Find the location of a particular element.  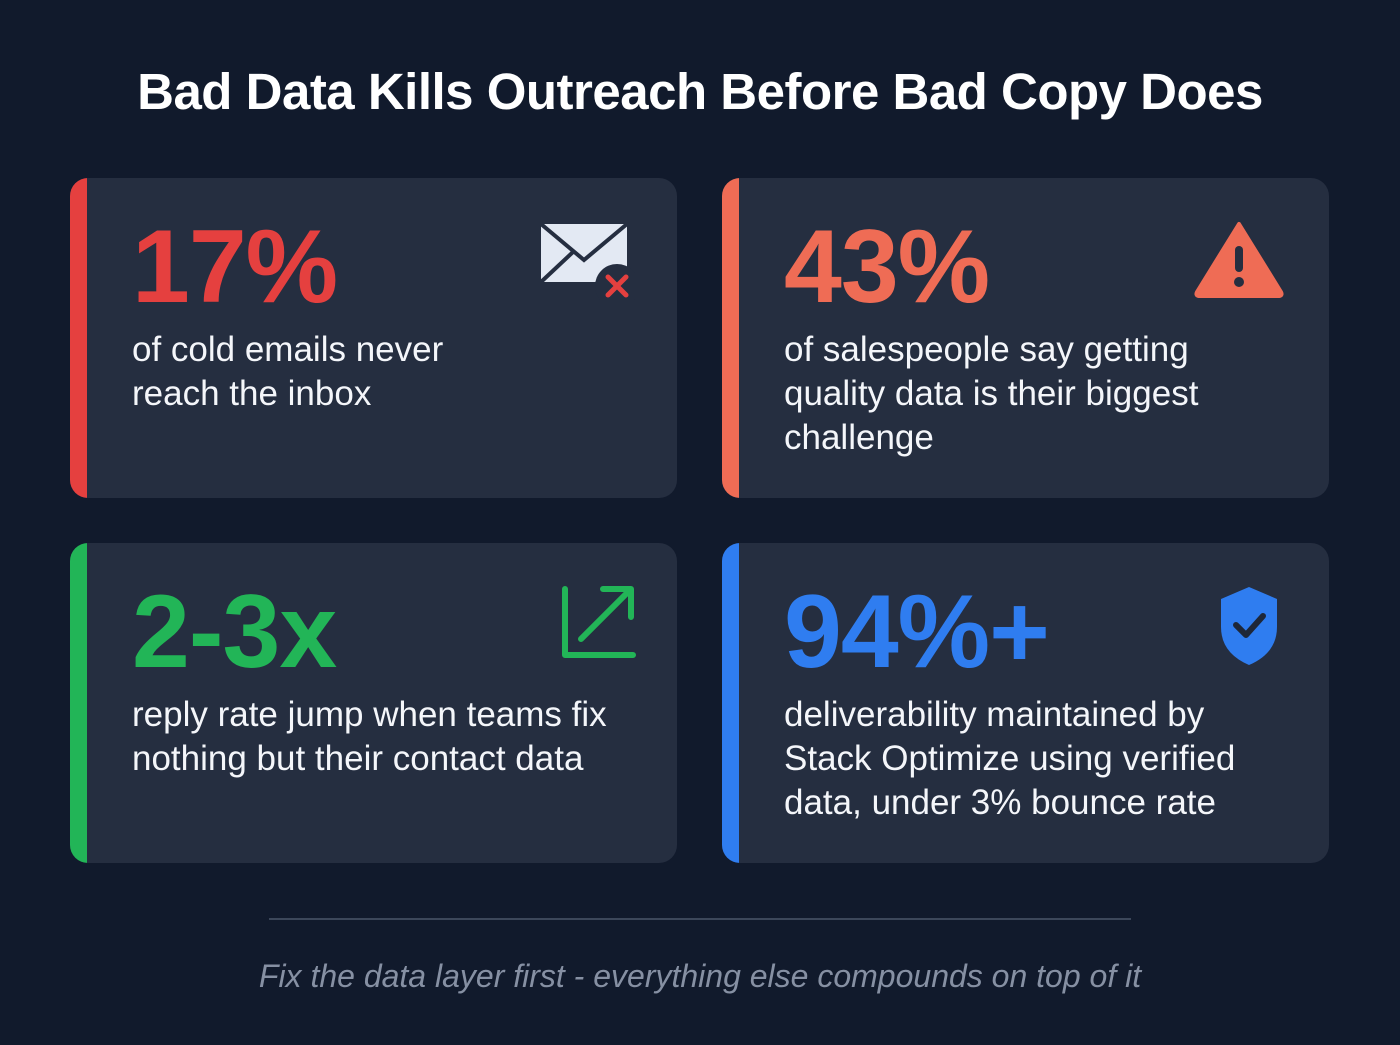

stat-value: 17% is located at coordinates (235, 267).